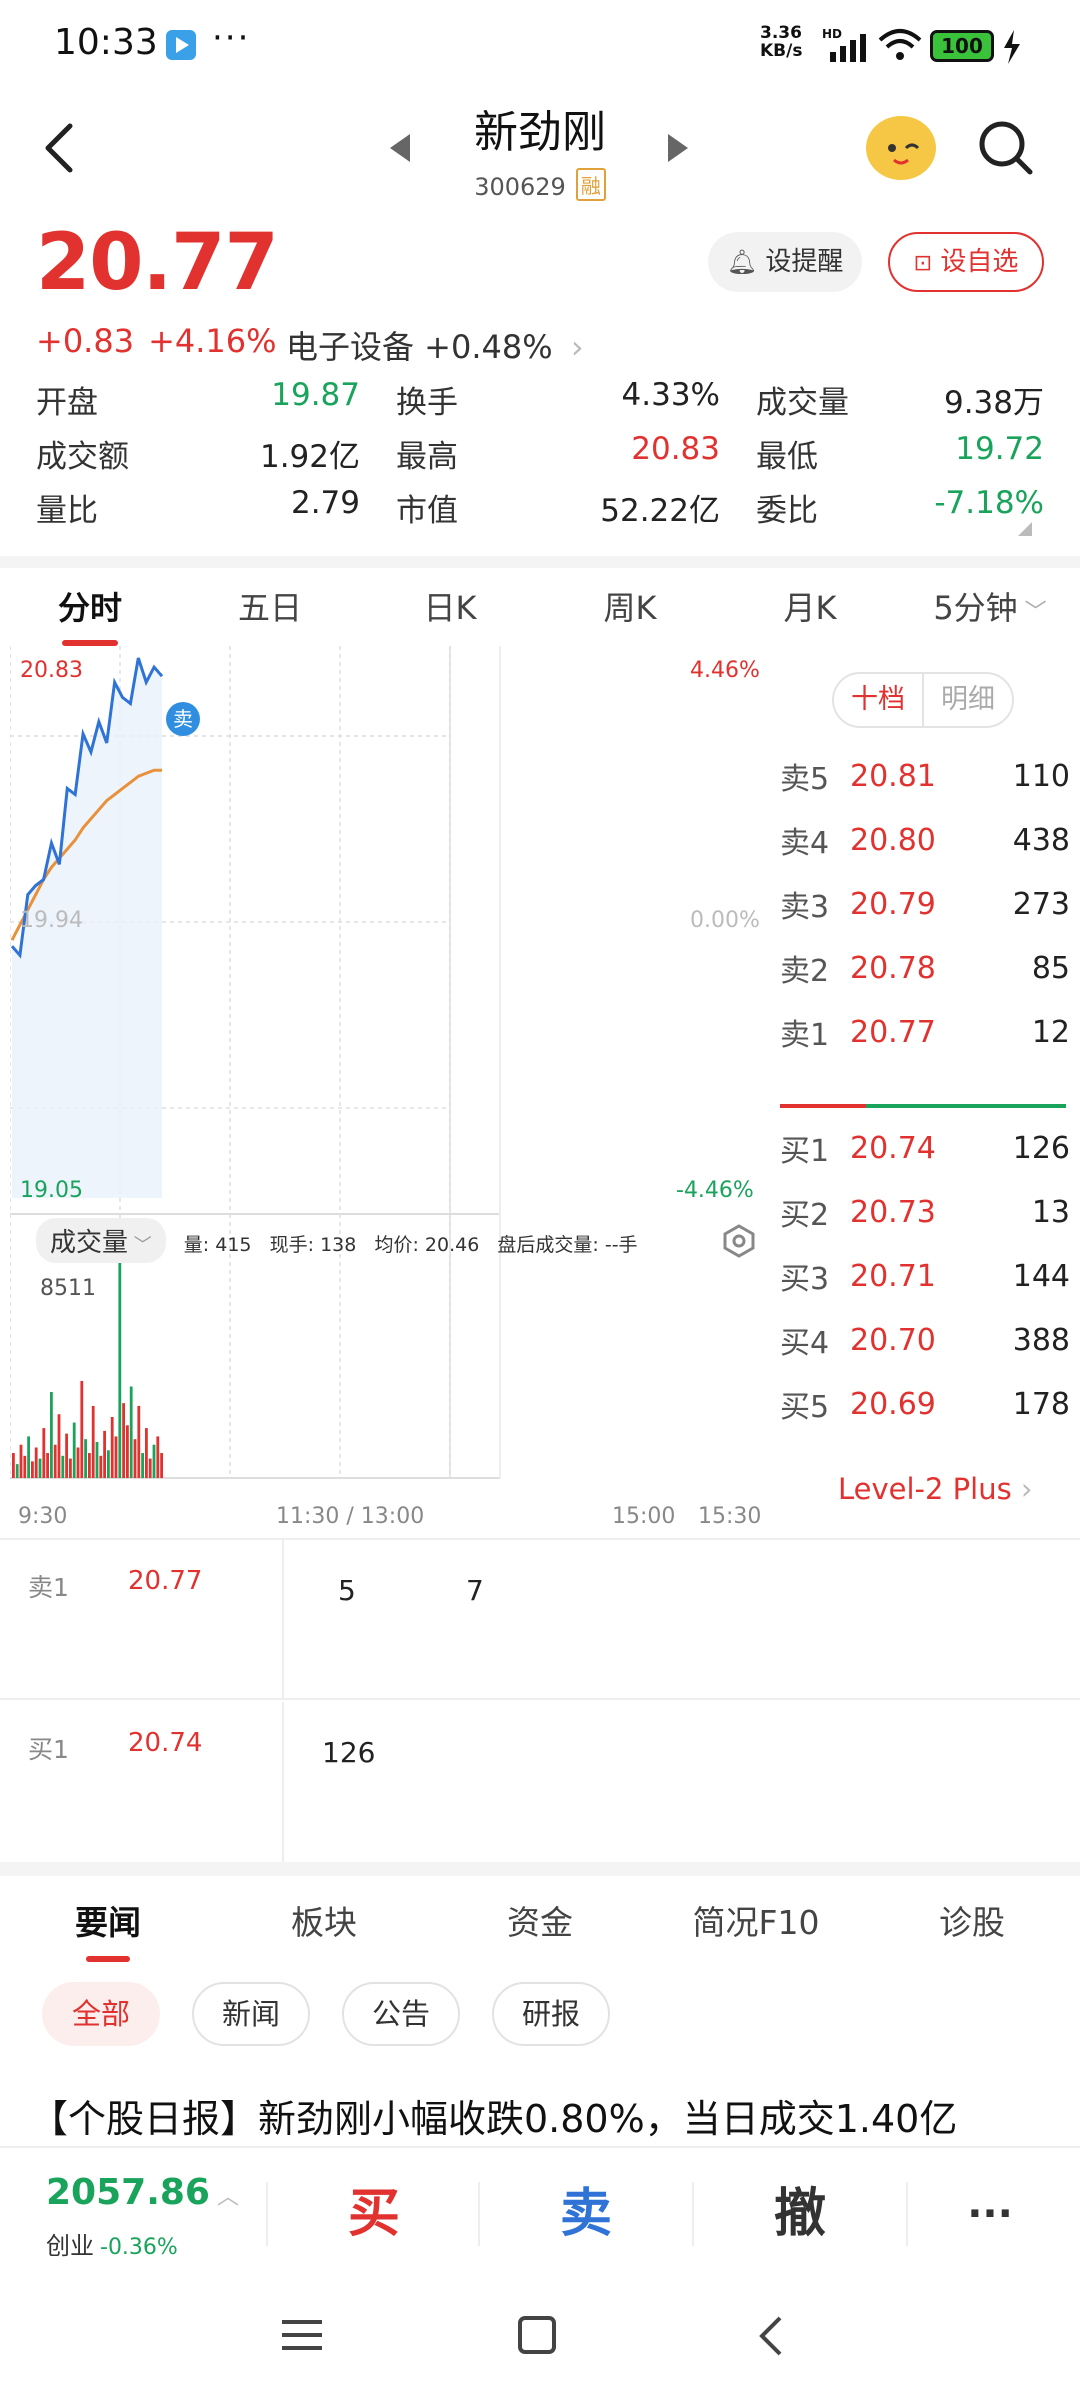  Describe the element at coordinates (551, 2014) in the screenshot. I see `chip-research: 研报` at that location.